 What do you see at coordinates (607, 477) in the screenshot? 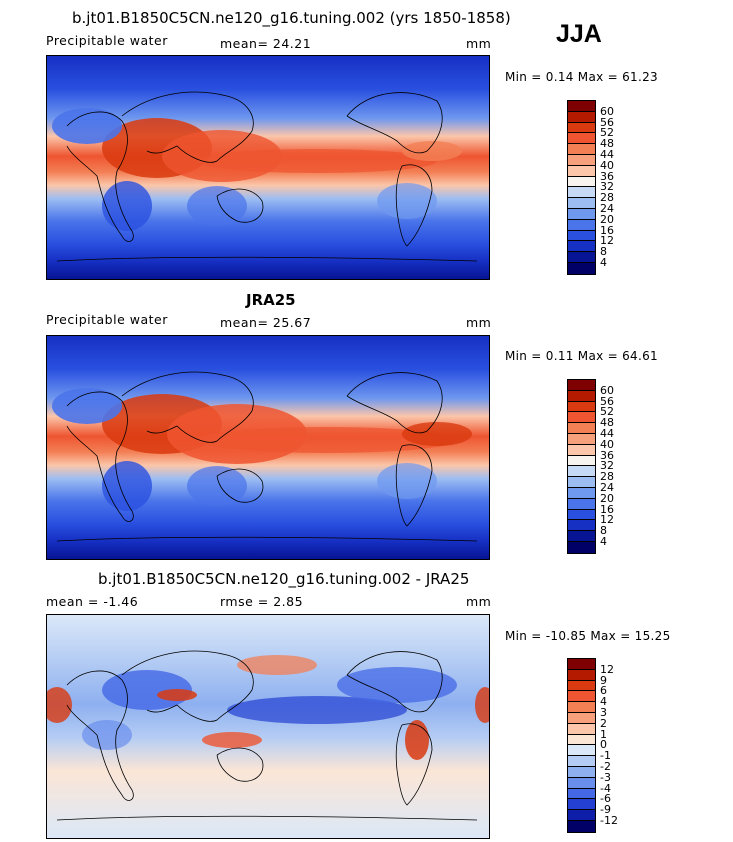
I see `colorbar-label: 28` at bounding box center [607, 477].